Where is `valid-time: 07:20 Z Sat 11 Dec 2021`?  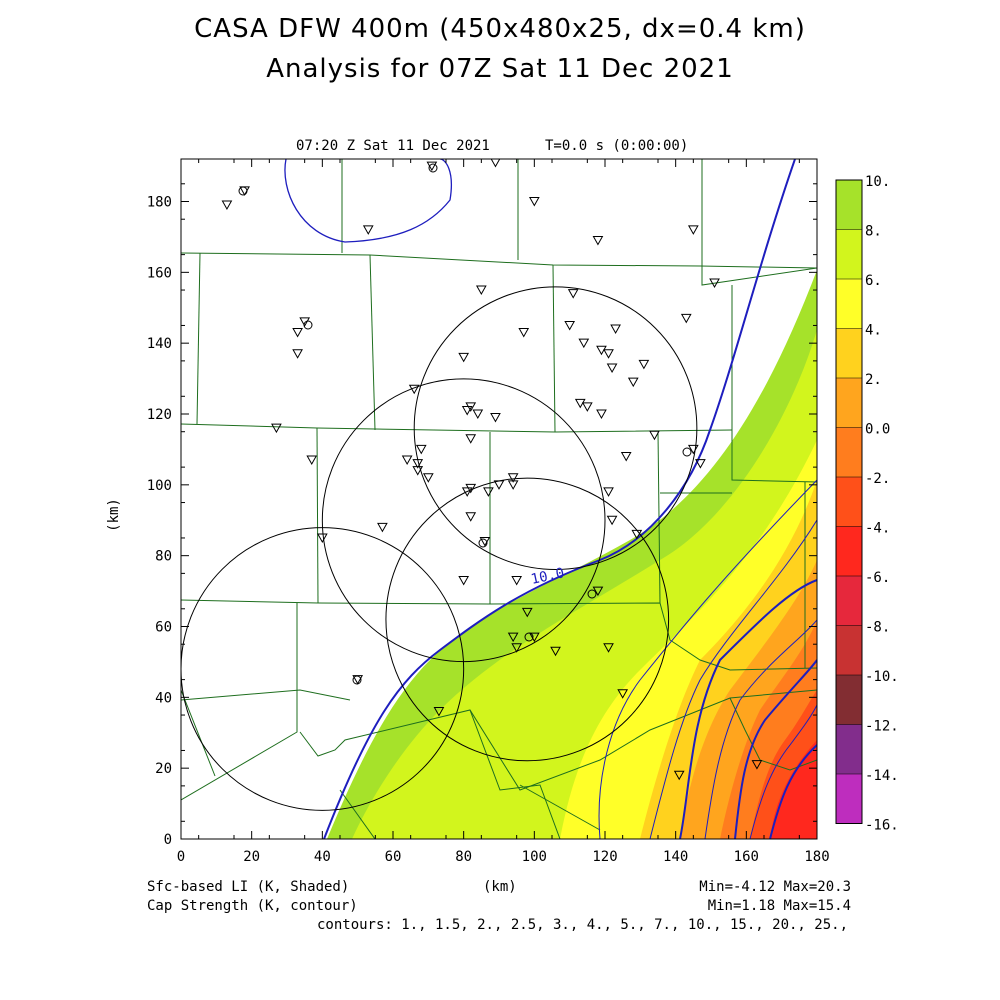 valid-time: 07:20 Z Sat 11 Dec 2021 is located at coordinates (393, 146).